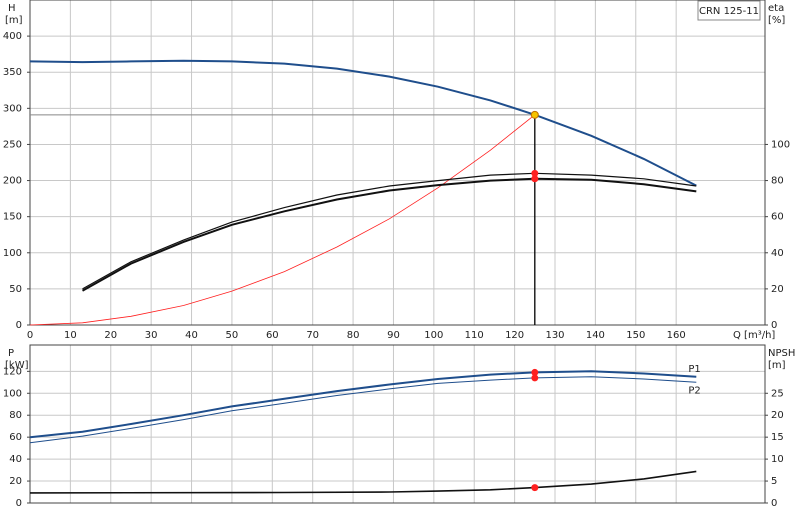 The image size is (800, 520). Describe the element at coordinates (777, 393) in the screenshot. I see `y2-tick-label: 25` at that location.